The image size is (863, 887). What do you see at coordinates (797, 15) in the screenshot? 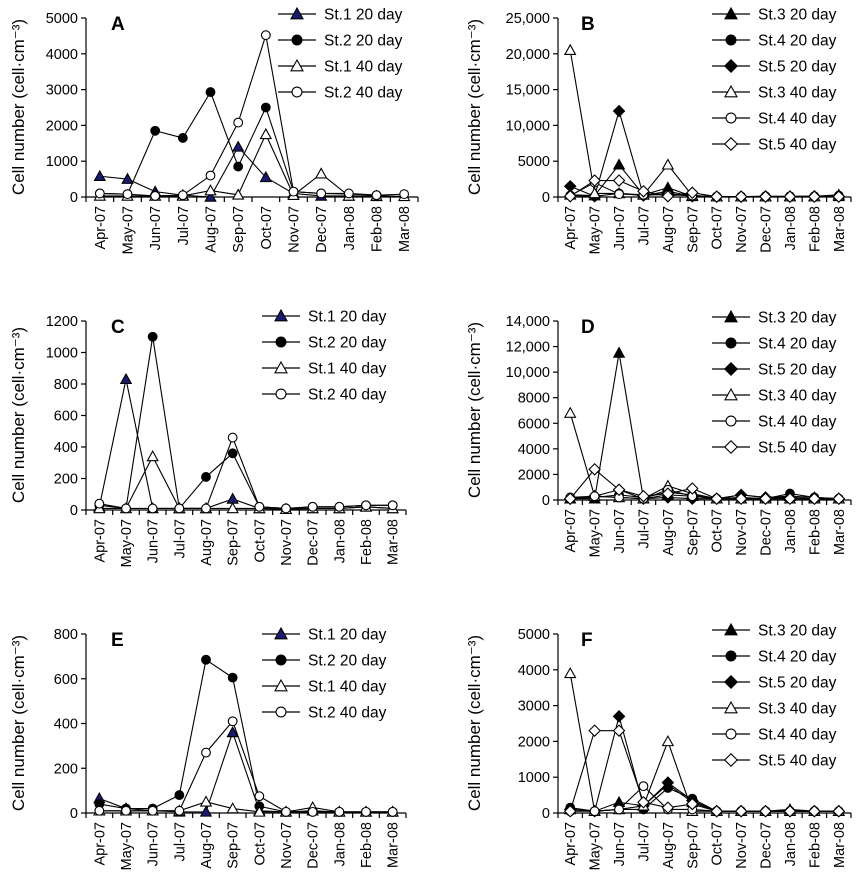
I see `legend-label: St.3 20 day` at bounding box center [797, 15].